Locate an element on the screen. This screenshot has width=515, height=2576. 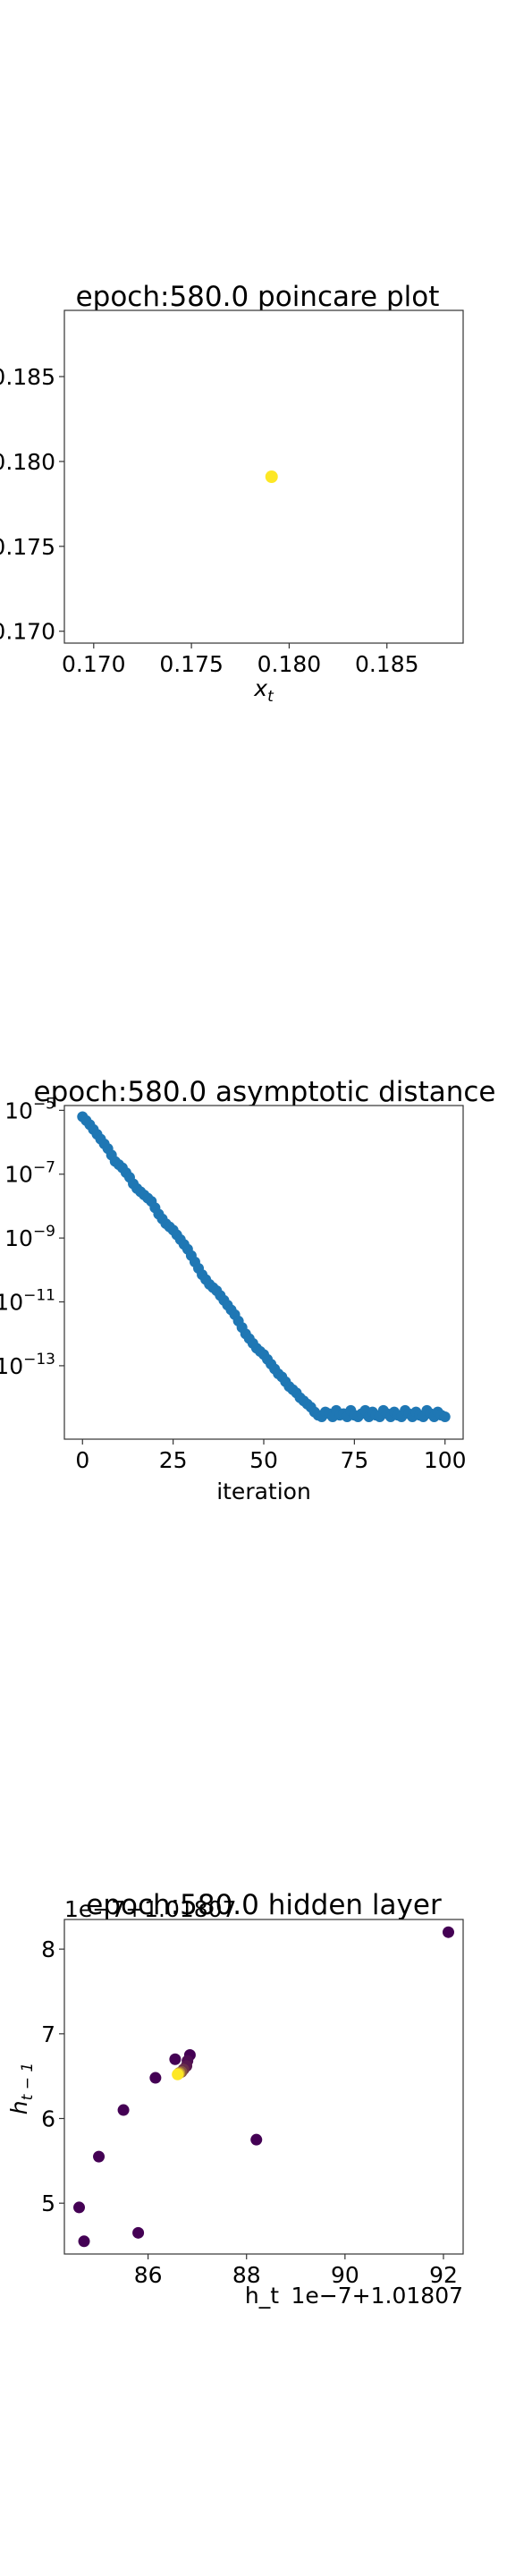
x-tick-label: 86 is located at coordinates (148, 2275).